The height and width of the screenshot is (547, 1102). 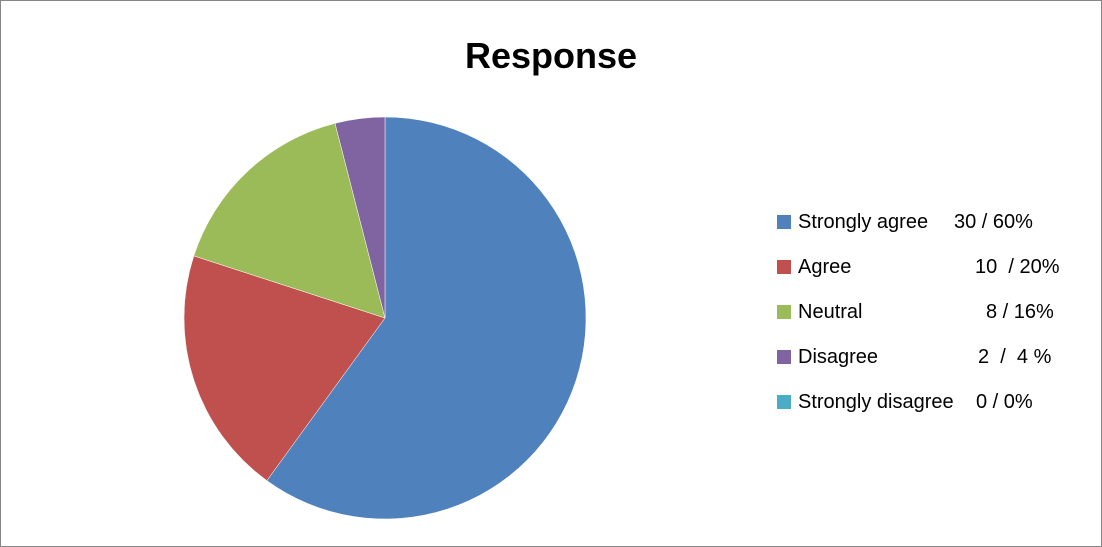 What do you see at coordinates (784, 312) in the screenshot?
I see `legend-swatch-neutral` at bounding box center [784, 312].